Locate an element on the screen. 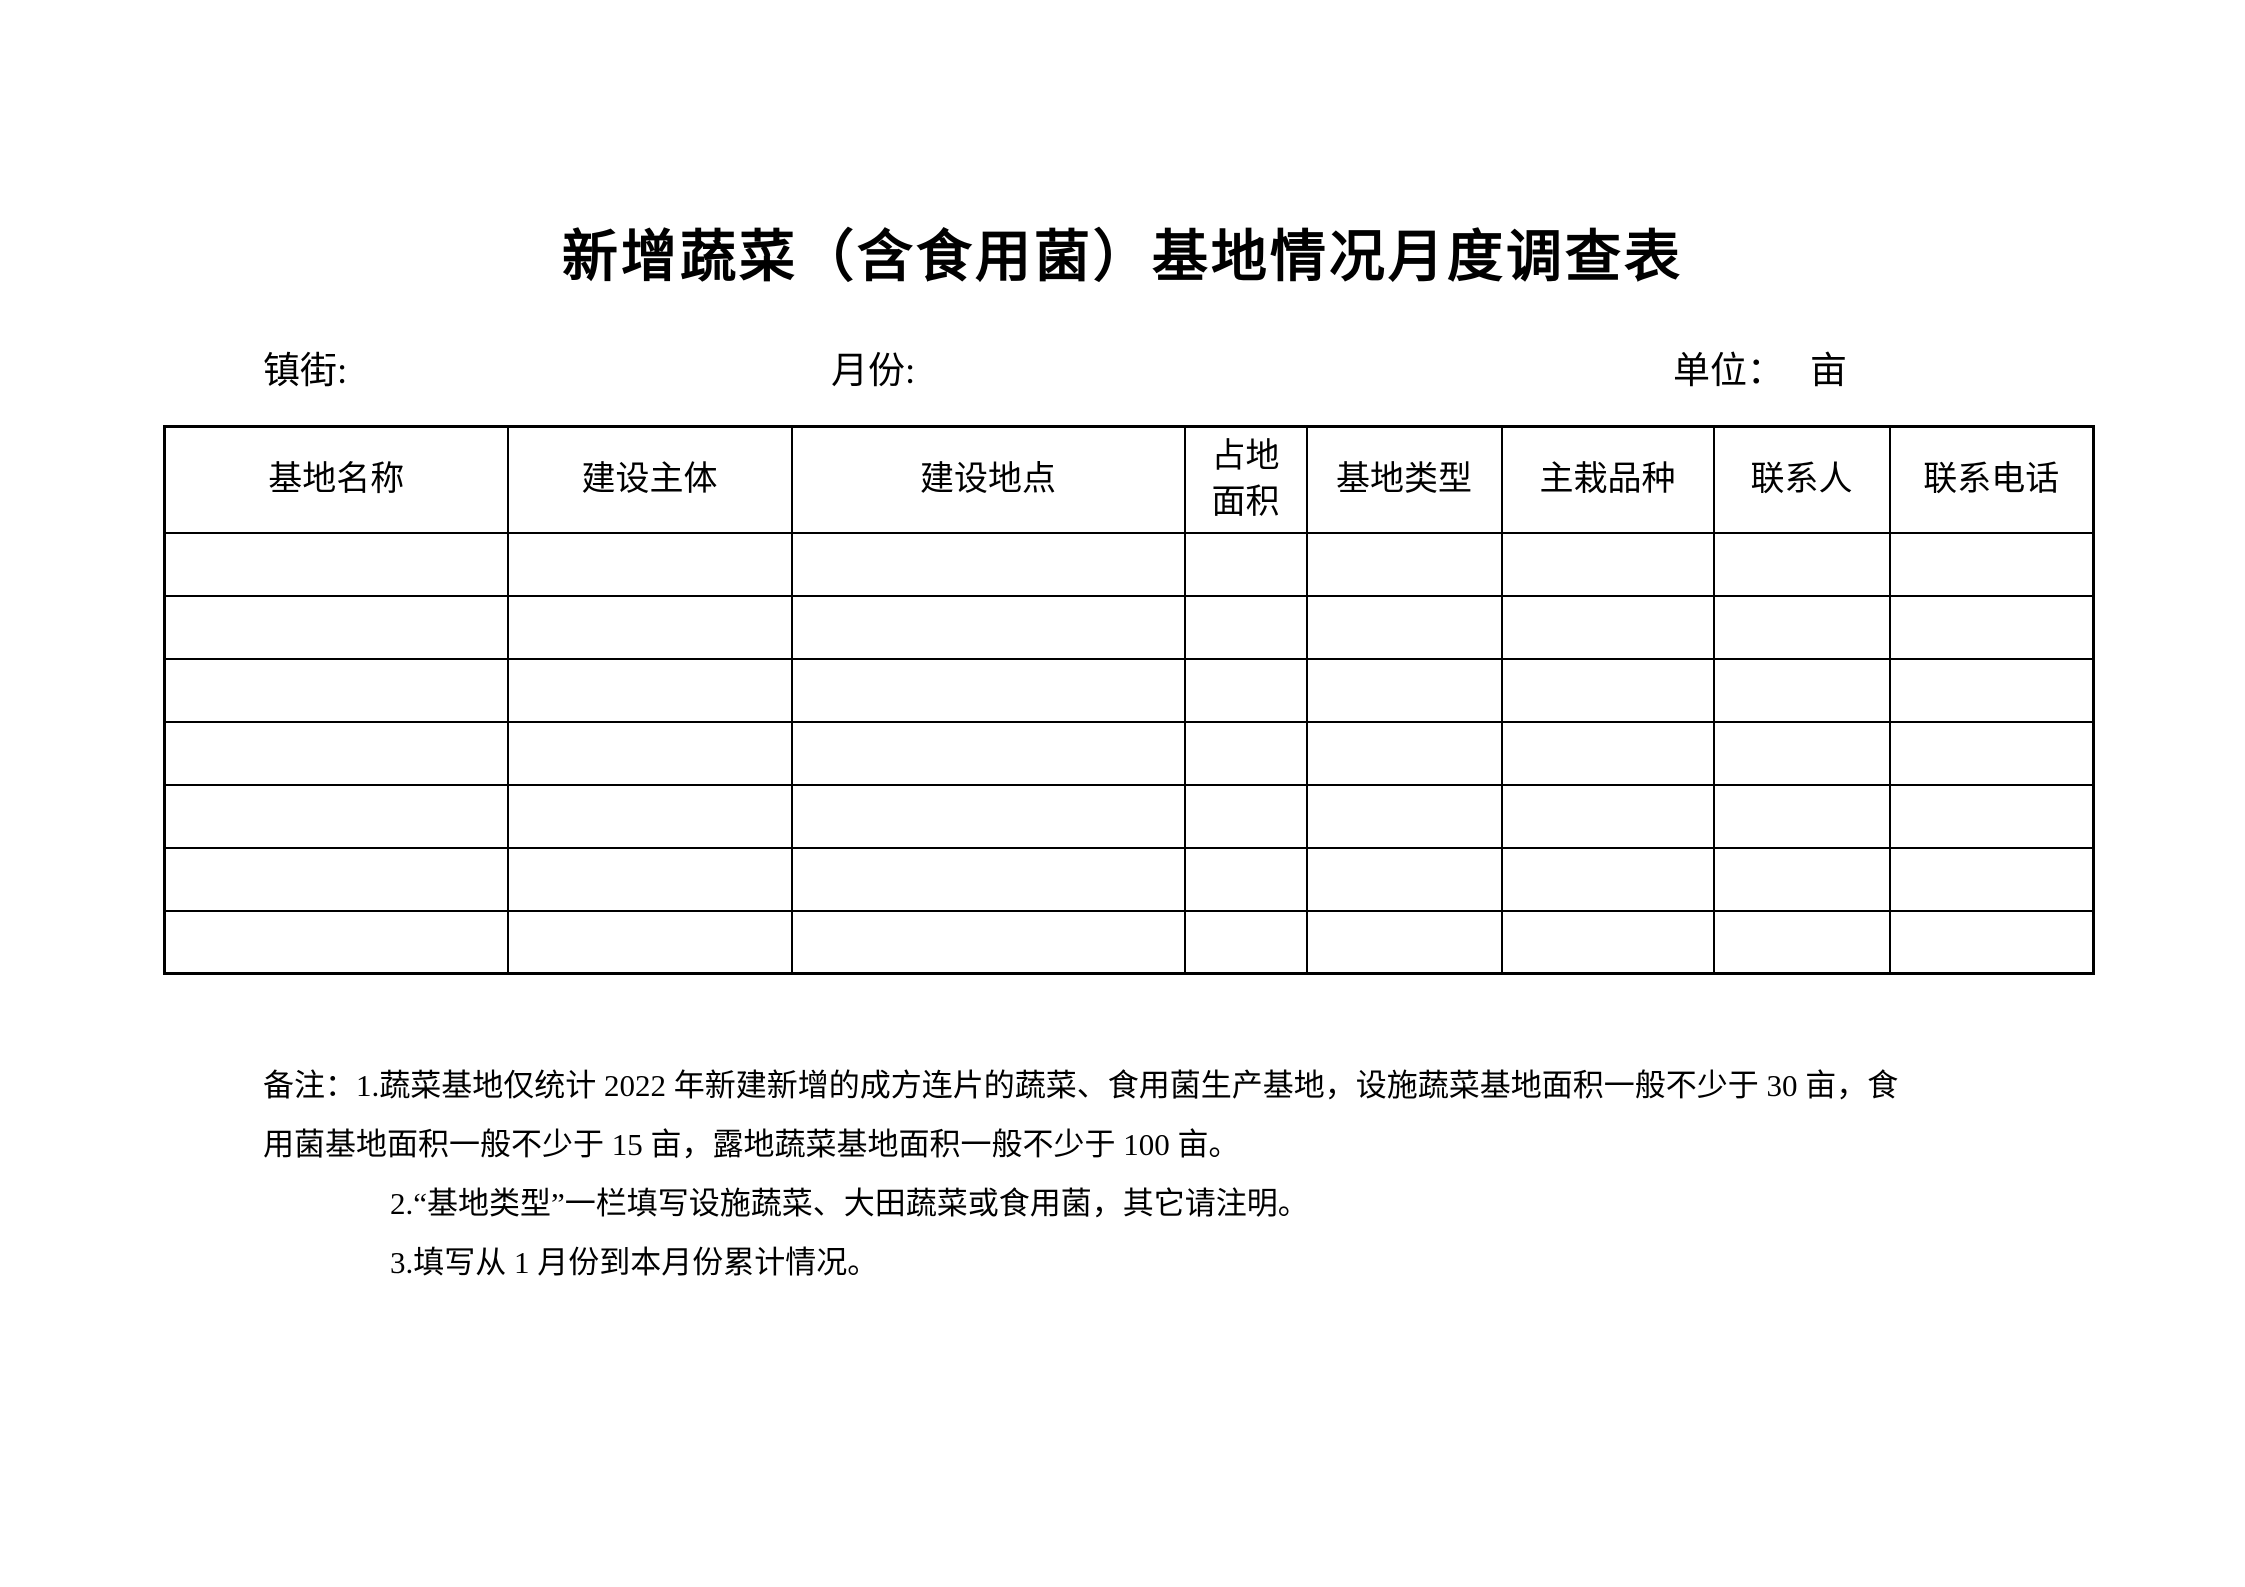  unit-field: 单位： 亩 is located at coordinates (1760, 367).